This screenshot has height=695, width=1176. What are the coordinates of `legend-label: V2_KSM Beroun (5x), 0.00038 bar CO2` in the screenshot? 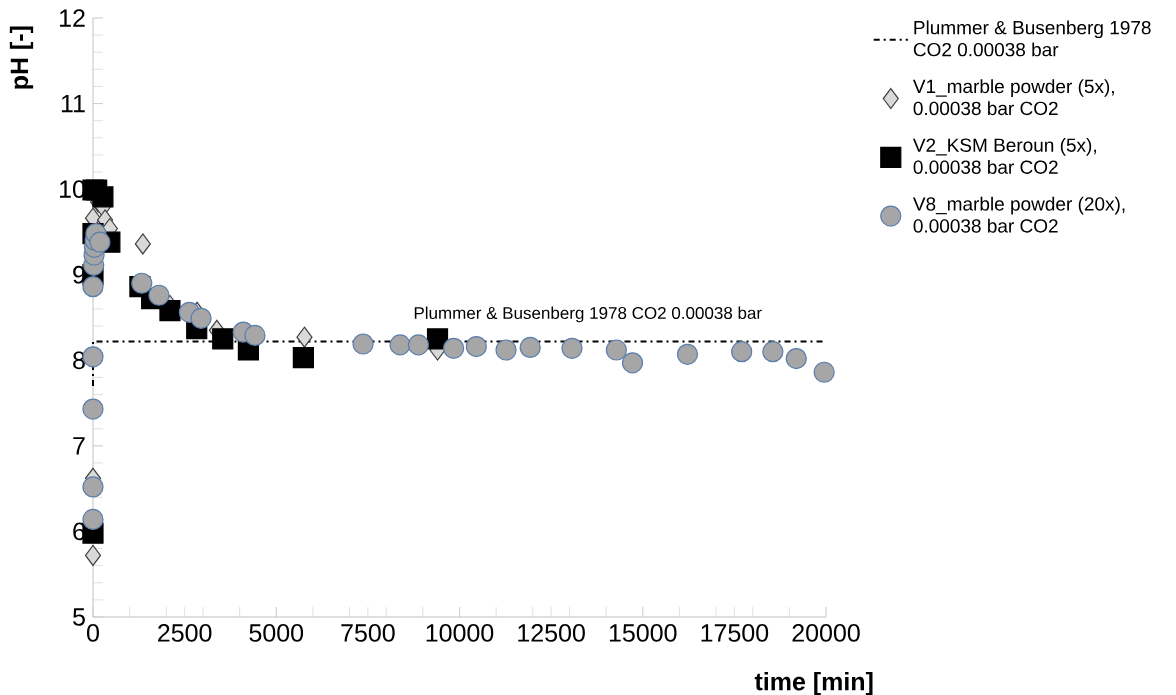 It's located at (1004, 155).